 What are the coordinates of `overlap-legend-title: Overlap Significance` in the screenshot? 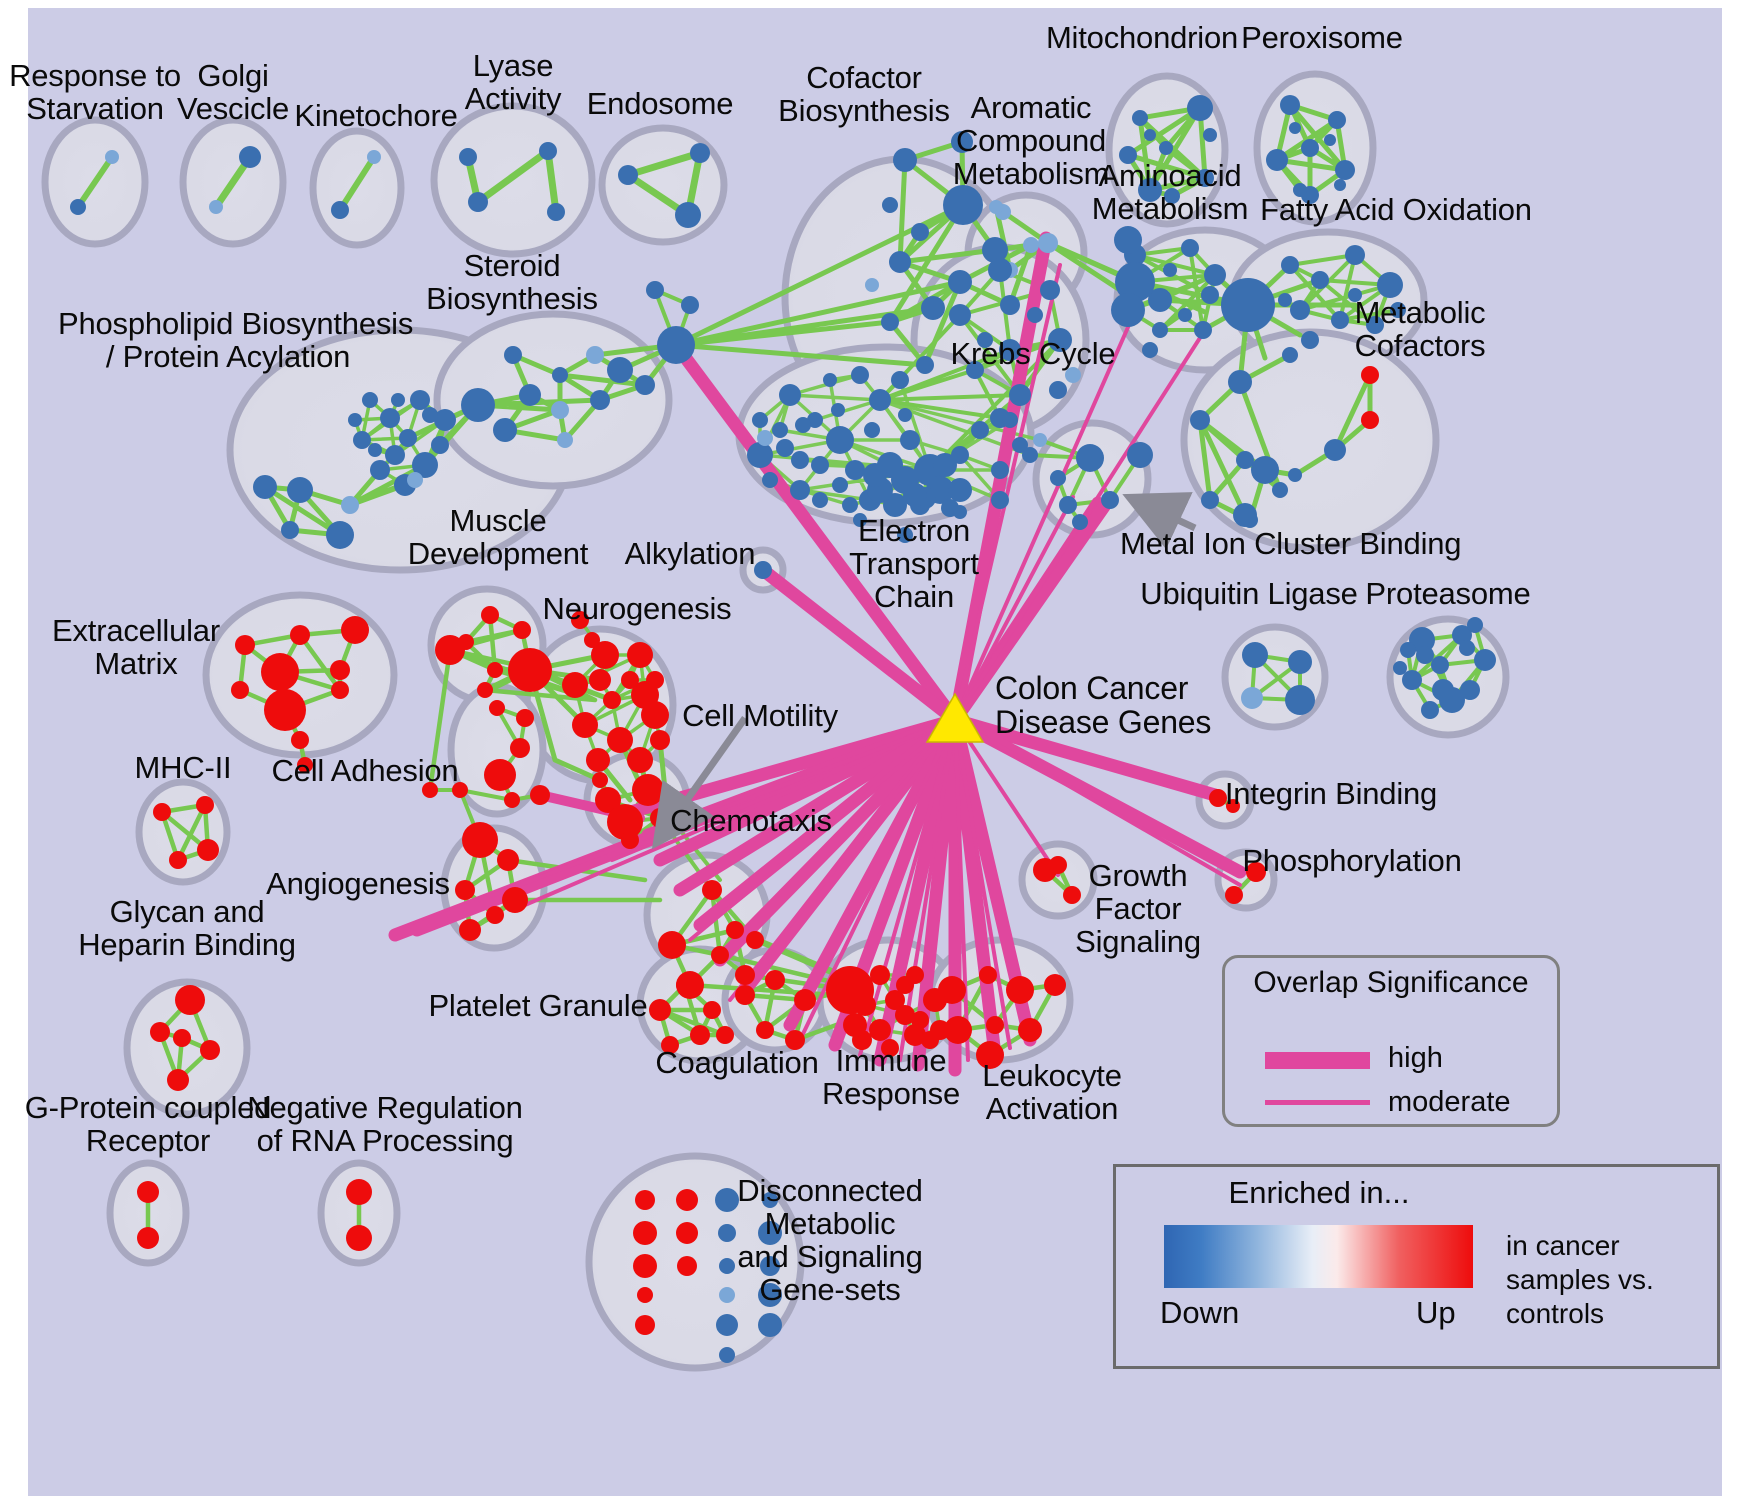 It's located at (1391, 982).